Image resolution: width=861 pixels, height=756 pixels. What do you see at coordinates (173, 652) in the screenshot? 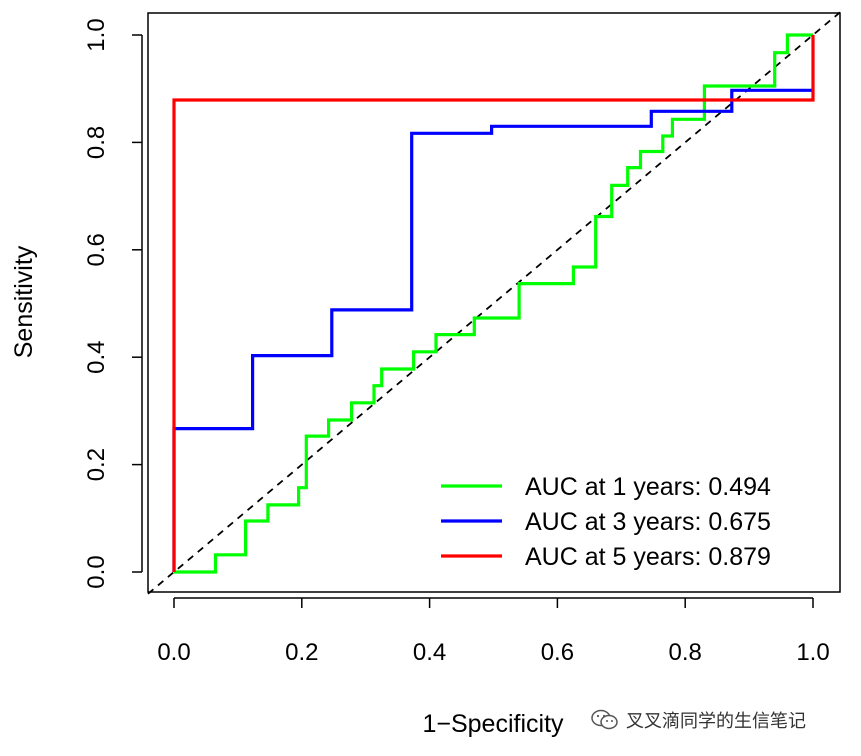
I see `x-tick-label: 0.0` at bounding box center [173, 652].